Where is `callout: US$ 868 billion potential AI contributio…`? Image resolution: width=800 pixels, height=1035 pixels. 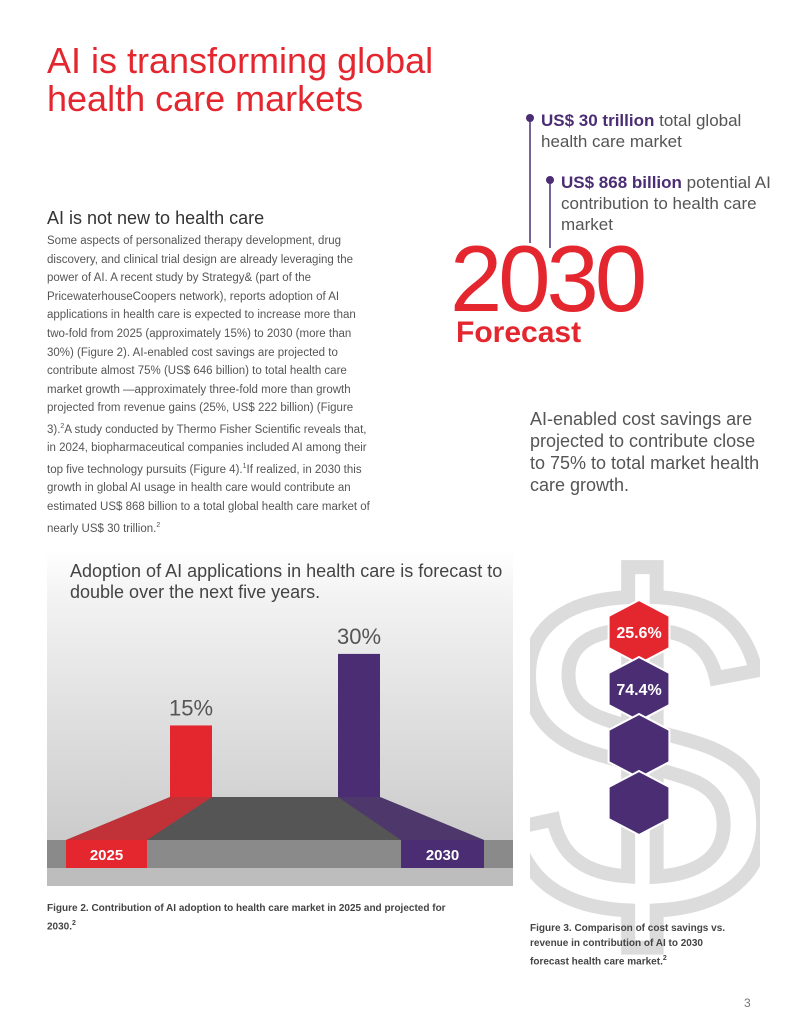 callout: US$ 868 billion potential AI contributio… is located at coordinates (668, 203).